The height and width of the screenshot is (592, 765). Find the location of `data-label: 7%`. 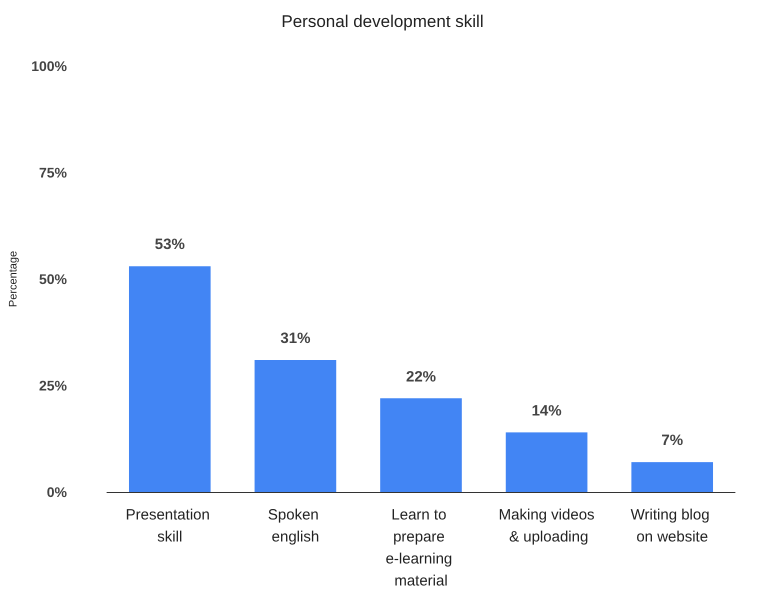

data-label: 7% is located at coordinates (672, 441).